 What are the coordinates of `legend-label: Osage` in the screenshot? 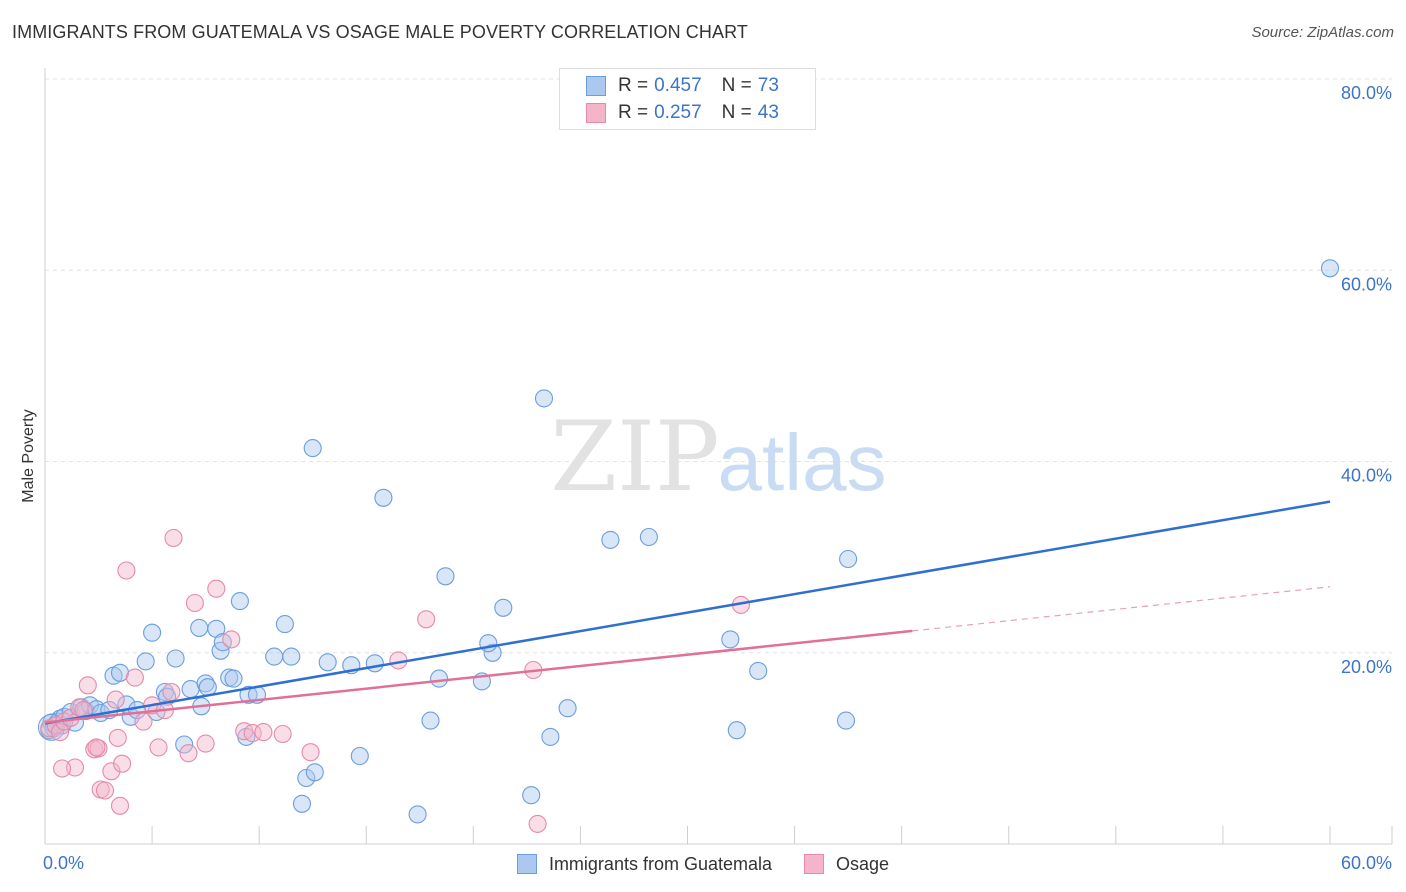 It's located at (863, 863).